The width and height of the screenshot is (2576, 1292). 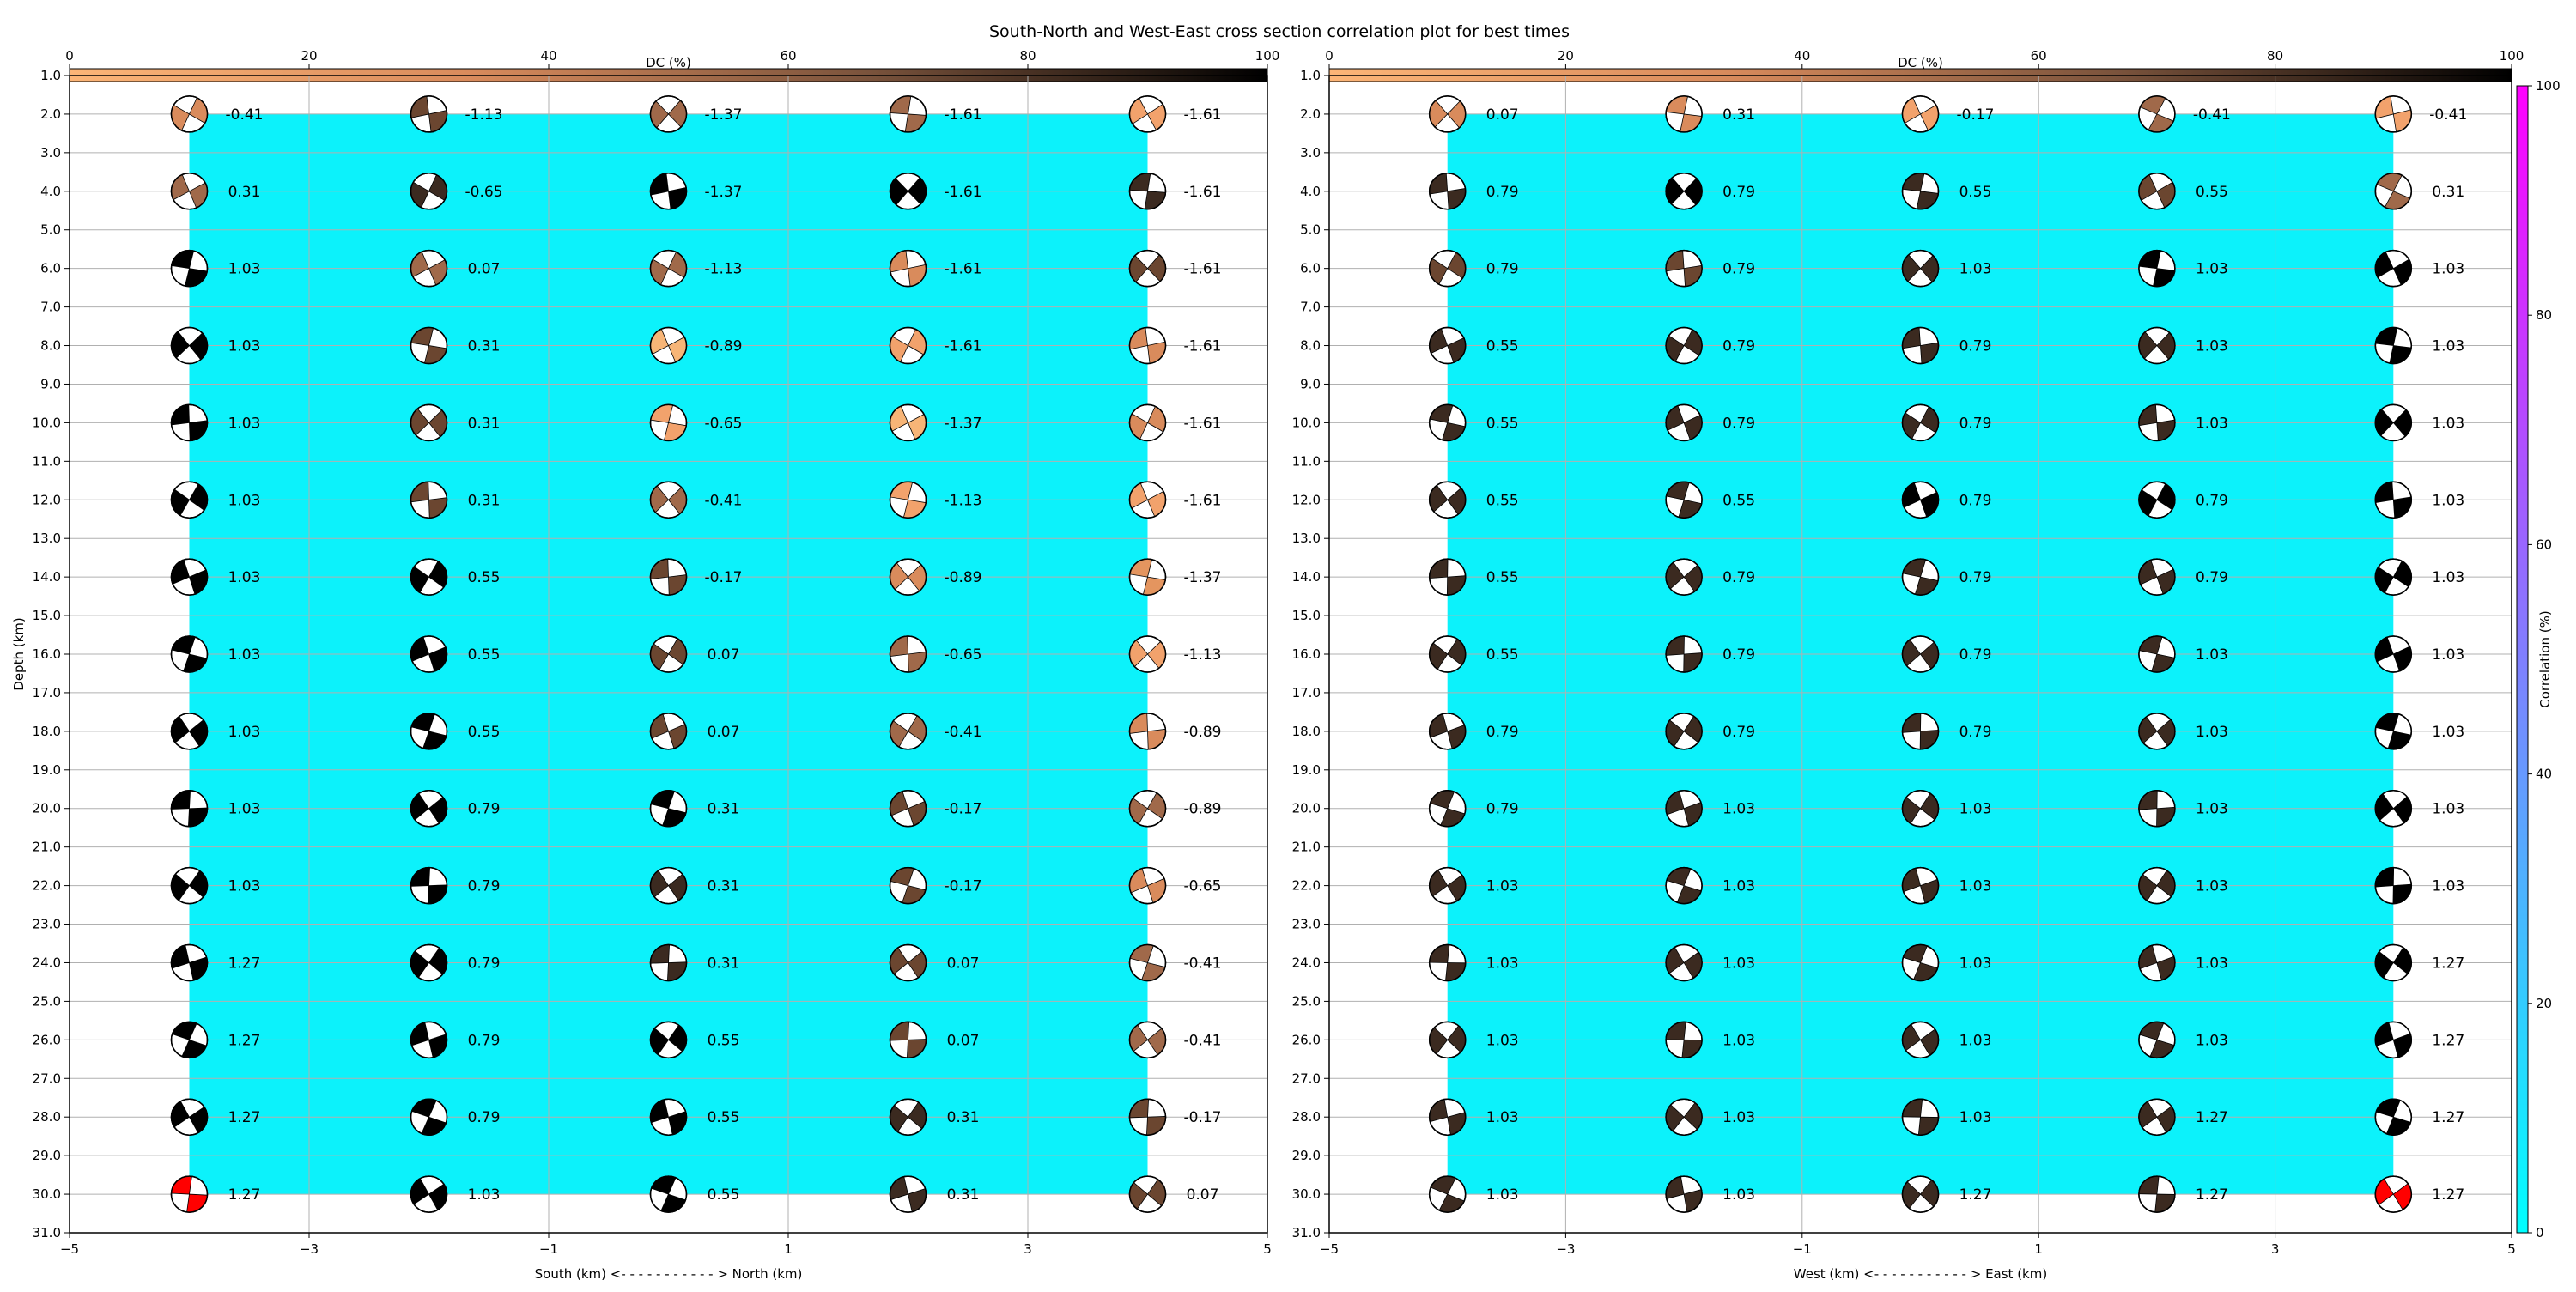 I want to click on correlation-value: -0.89, so click(x=1203, y=809).